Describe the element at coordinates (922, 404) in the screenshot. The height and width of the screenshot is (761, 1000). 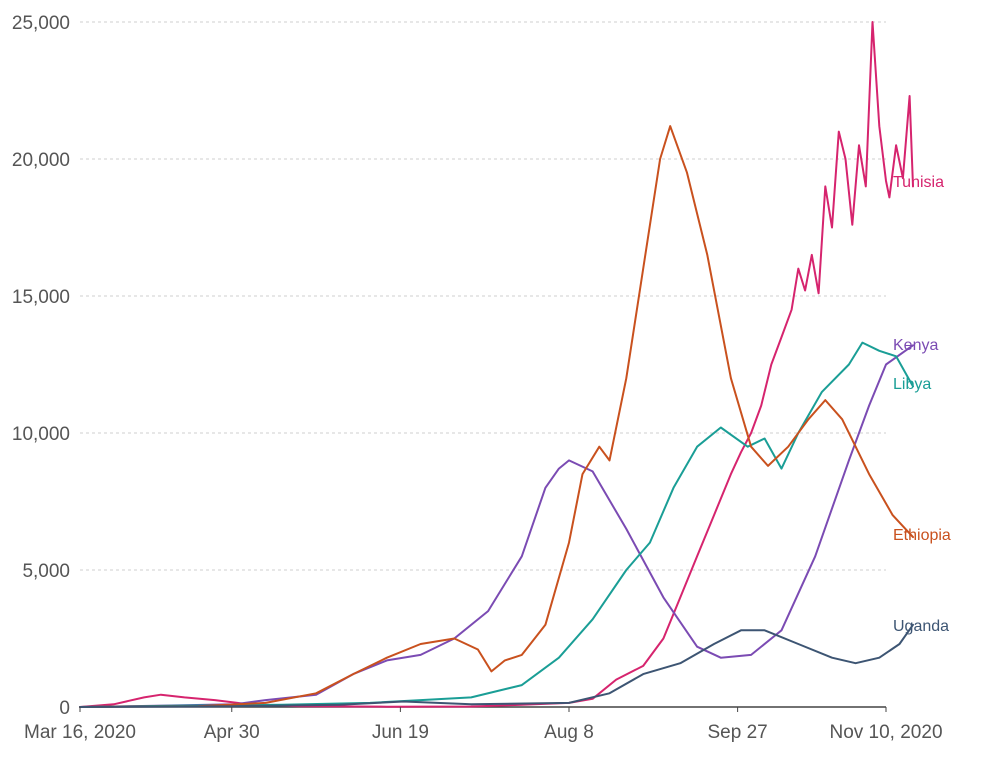
I see `series-labels: Tunisia Kenya Libya Ethiopia Uganda` at that location.